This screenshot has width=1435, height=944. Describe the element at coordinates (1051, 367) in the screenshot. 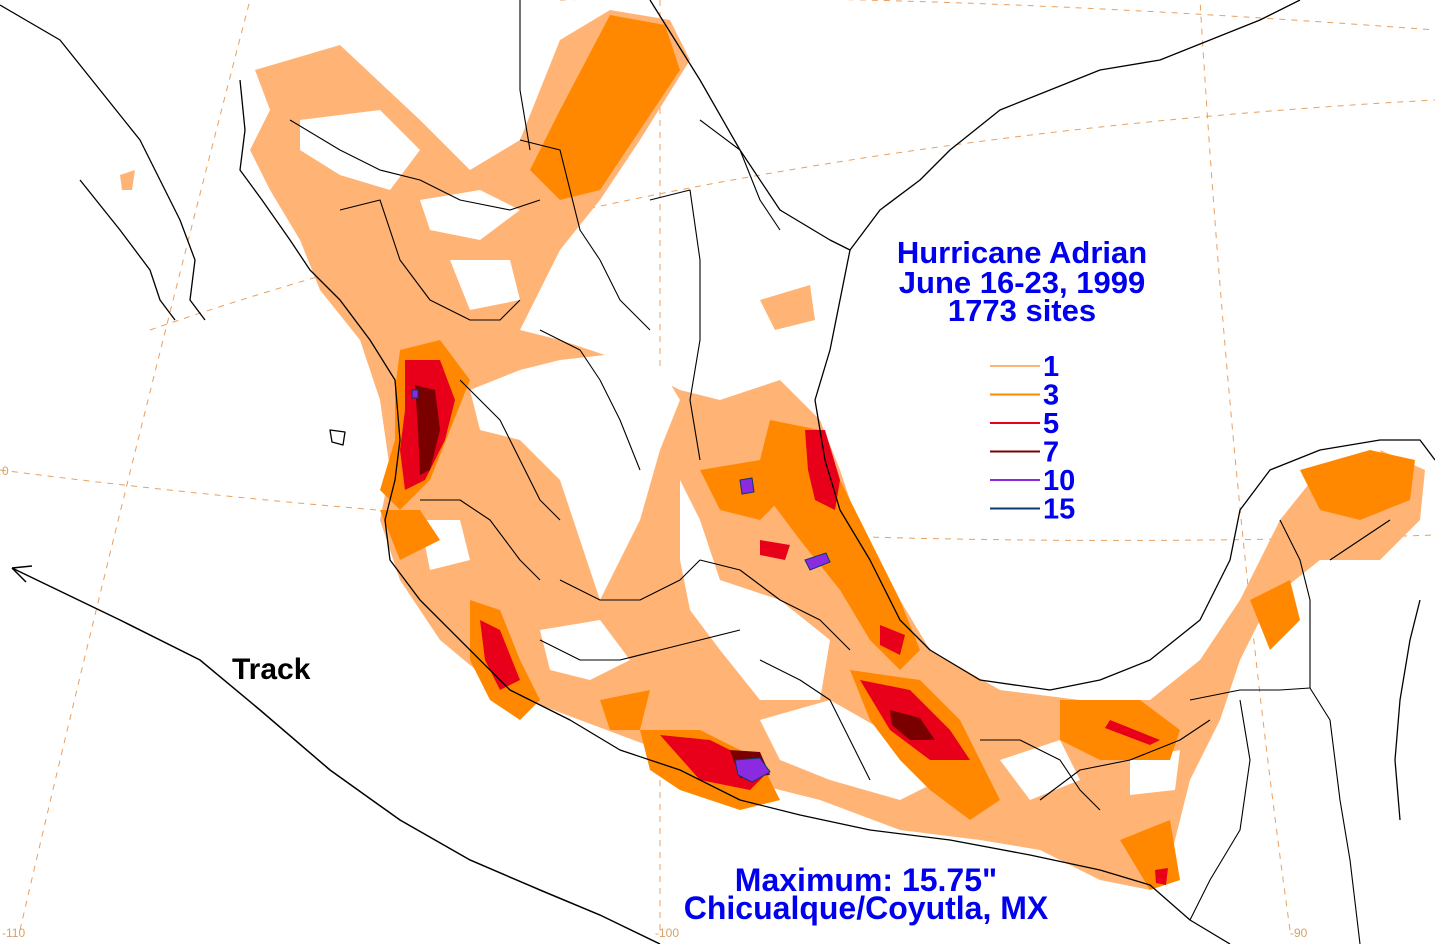

I see `legend-label: 1` at that location.